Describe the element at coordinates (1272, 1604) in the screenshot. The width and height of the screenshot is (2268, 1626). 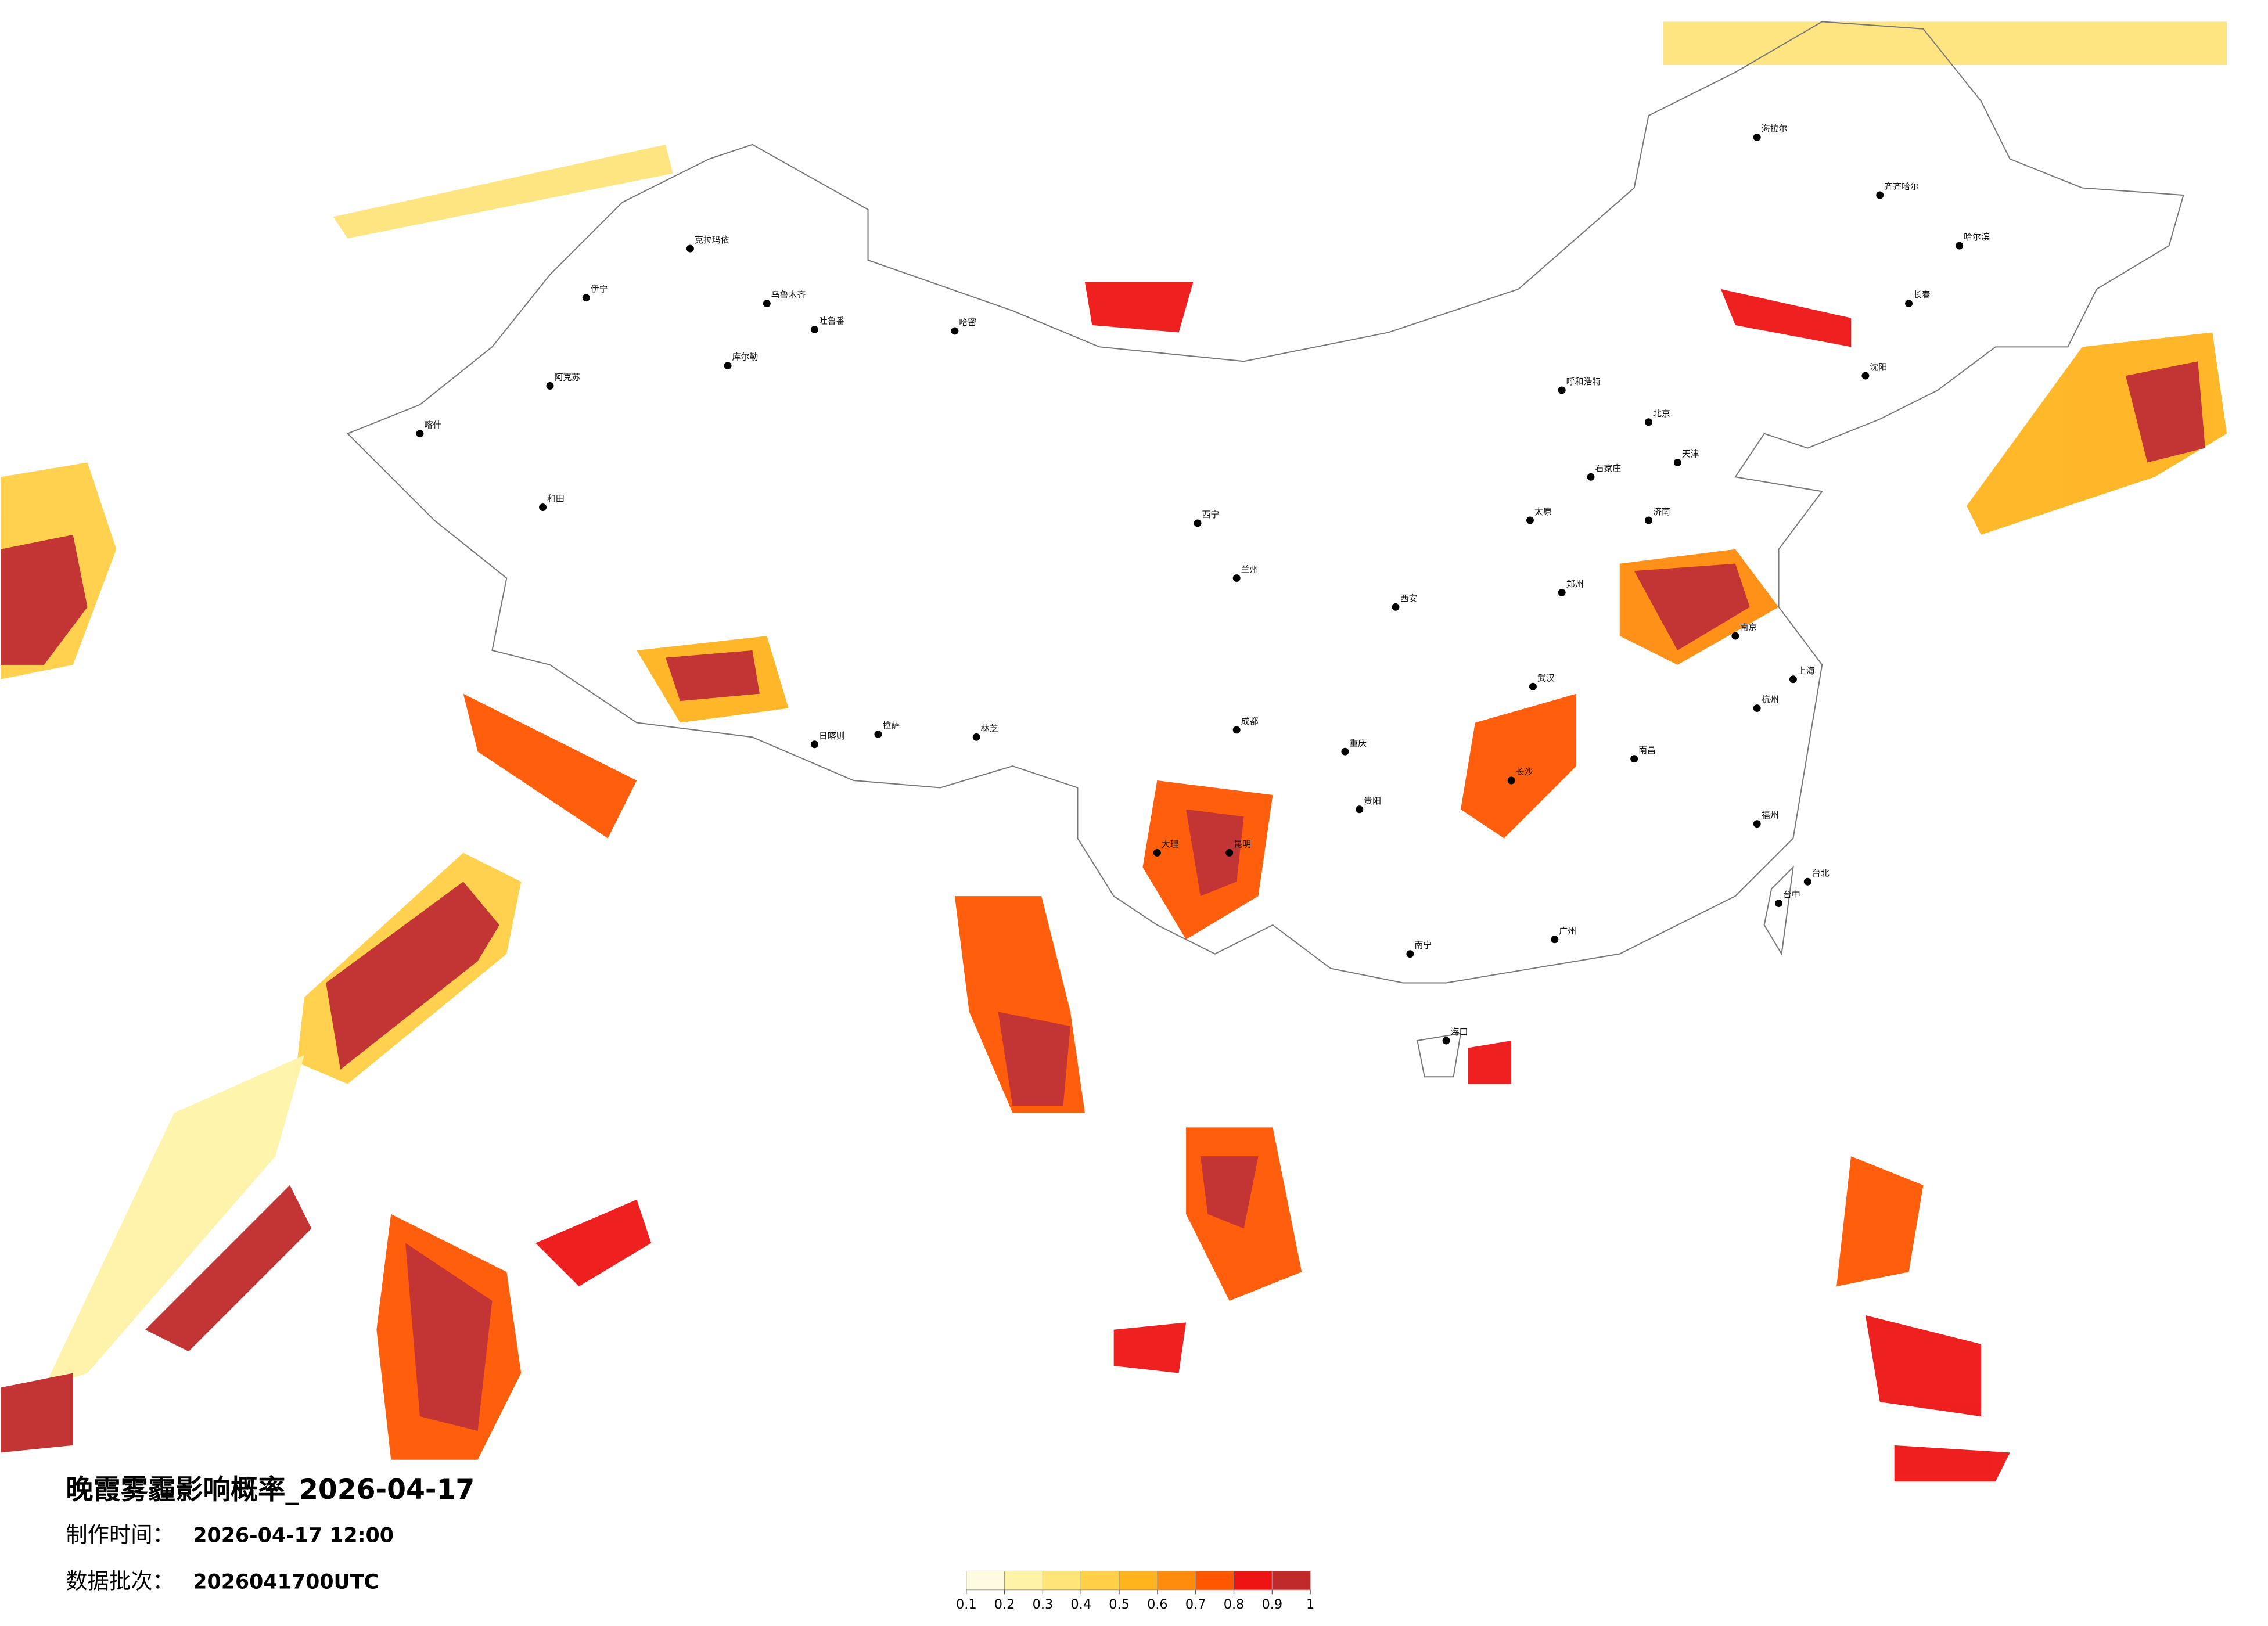
I see `colorbar-label: 0.9` at that location.